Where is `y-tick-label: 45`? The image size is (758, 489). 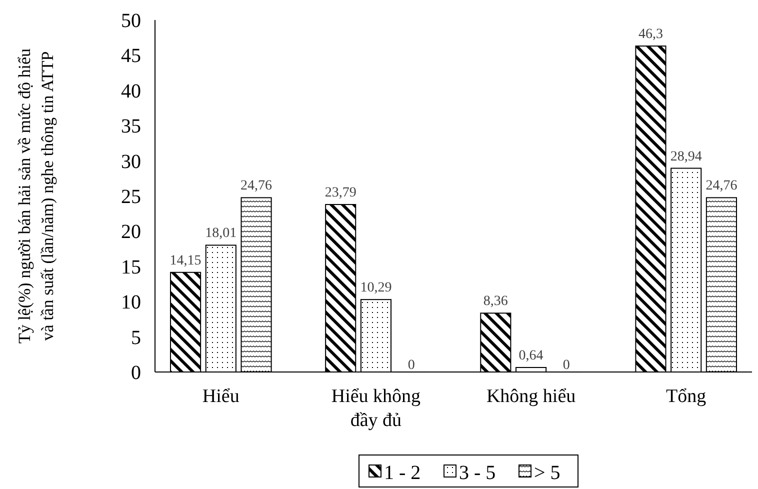
y-tick-label: 45 is located at coordinates (131, 56).